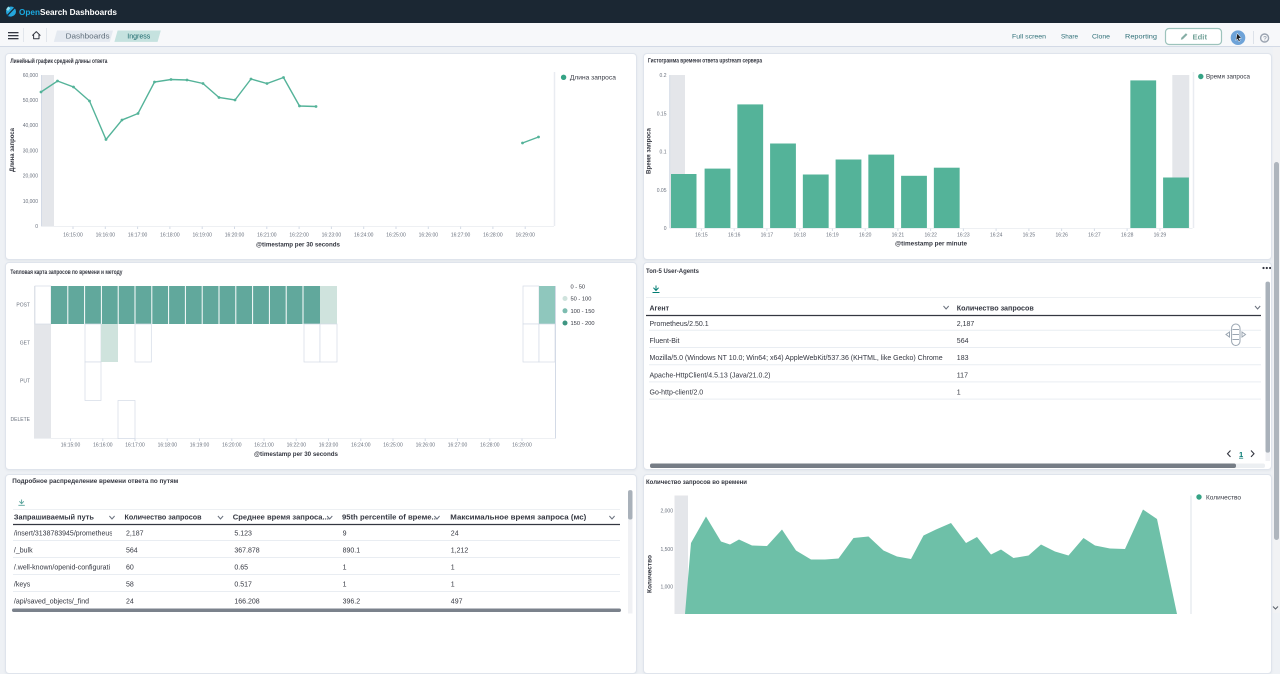  What do you see at coordinates (298, 246) in the screenshot?
I see `svg-text: @timestamp per 30 seconds` at bounding box center [298, 246].